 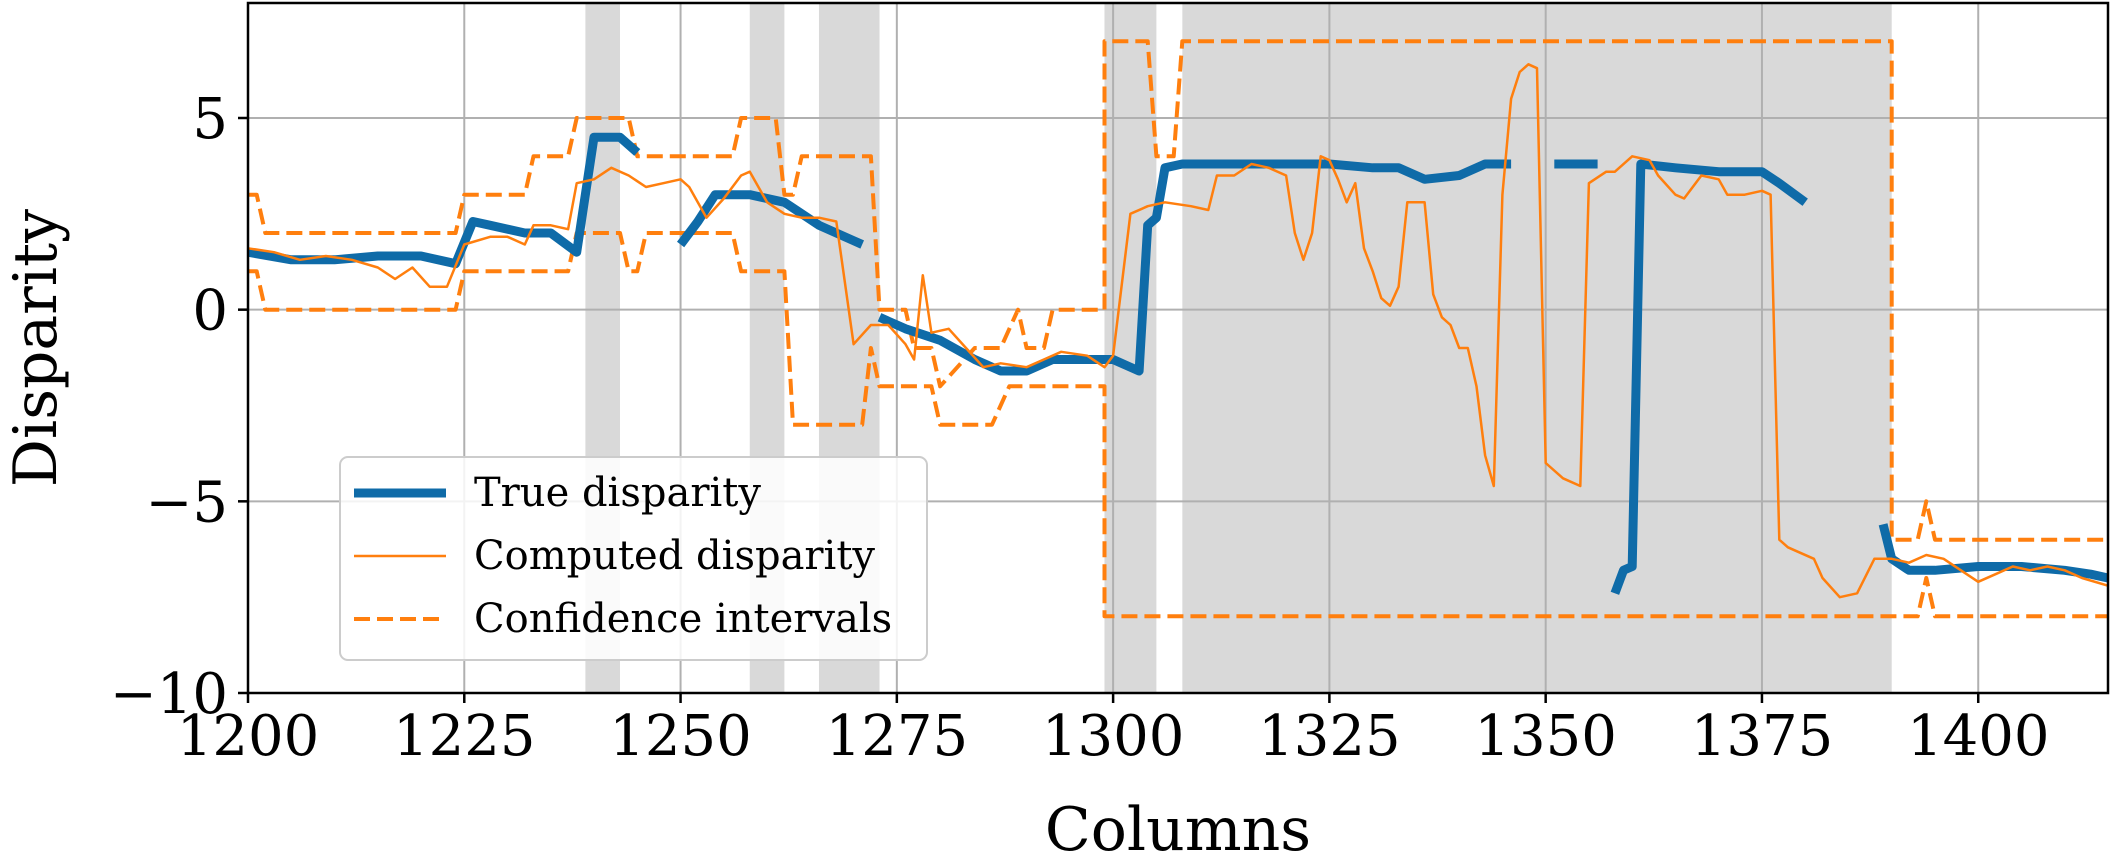 I want to click on x-tick-label: 1300, so click(x=1113, y=736).